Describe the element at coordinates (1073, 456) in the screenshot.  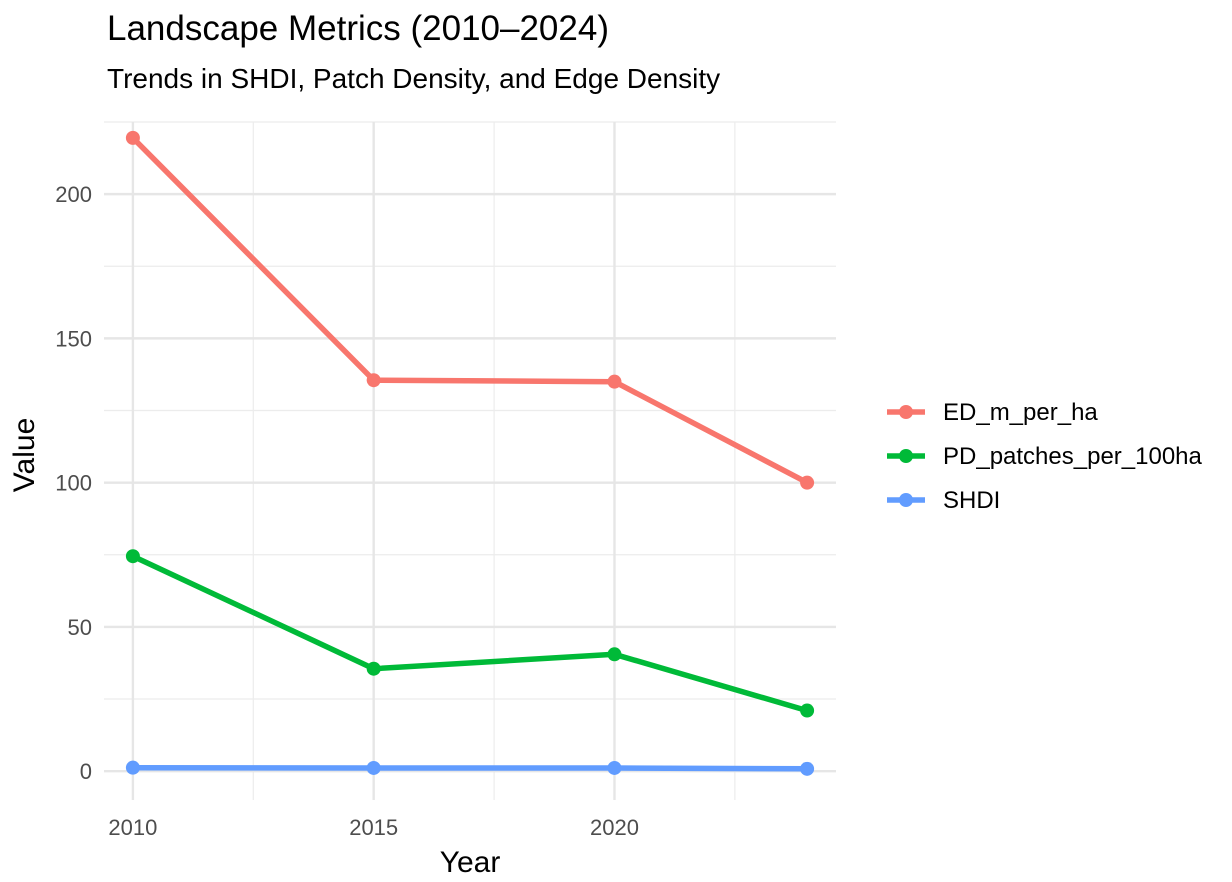
I see `legend-label: PD_patches_per_100ha` at that location.